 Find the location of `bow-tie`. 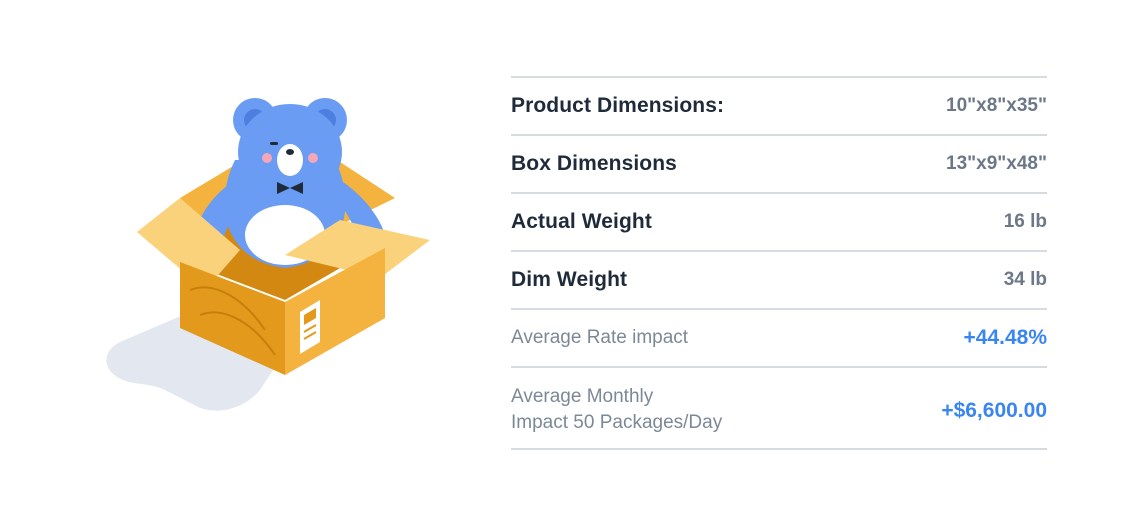

bow-tie is located at coordinates (283, 188).